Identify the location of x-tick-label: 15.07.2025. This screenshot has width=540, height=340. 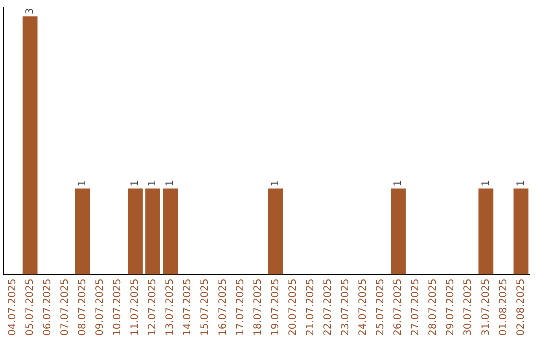
(206, 307).